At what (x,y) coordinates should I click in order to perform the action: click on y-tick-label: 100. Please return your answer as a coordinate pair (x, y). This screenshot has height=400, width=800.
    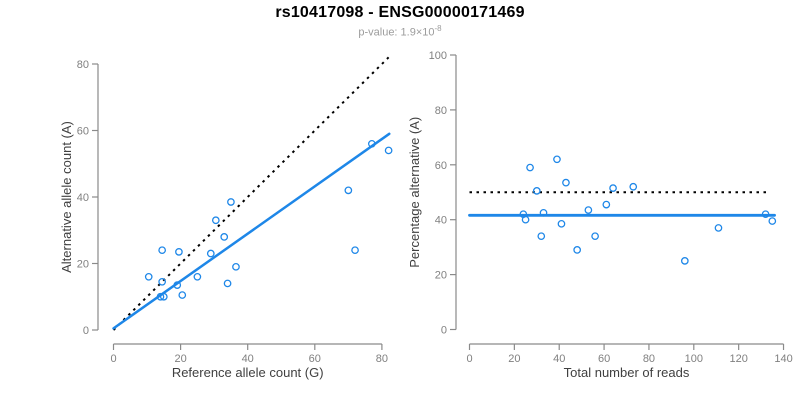
    Looking at the image, I should click on (438, 56).